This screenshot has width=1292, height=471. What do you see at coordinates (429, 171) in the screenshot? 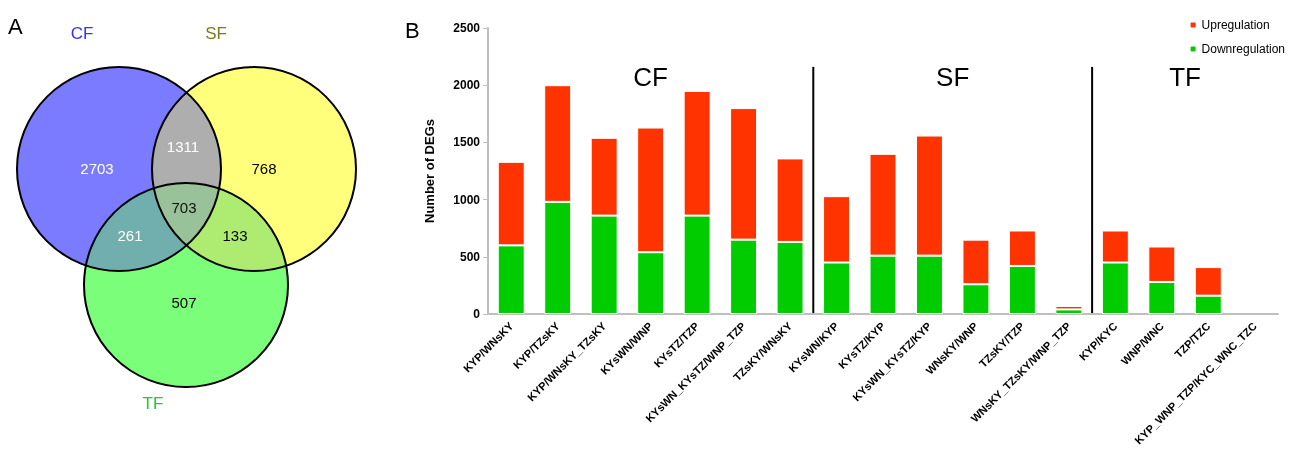
I see `y-axis-title: Number of DEGs` at bounding box center [429, 171].